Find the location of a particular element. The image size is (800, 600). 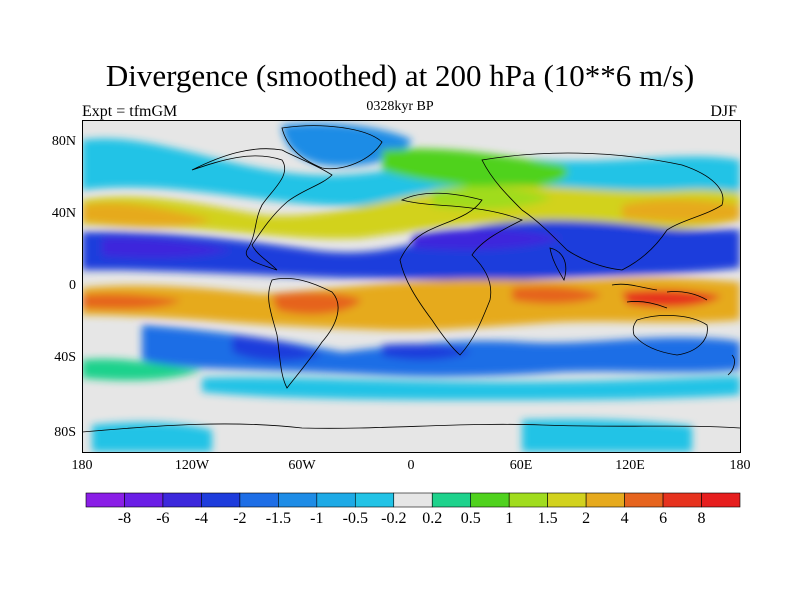

field-eq-red is located at coordinates (132, 301).